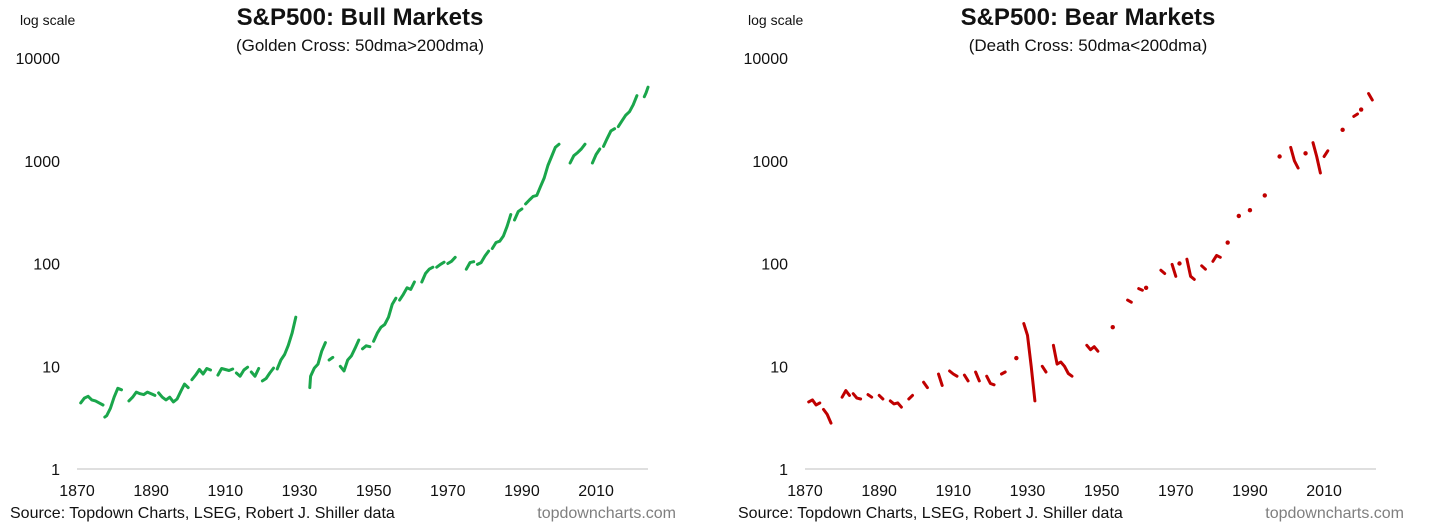 The image size is (1456, 525). I want to click on brand-watermark: topdowncharts.com, so click(606, 513).